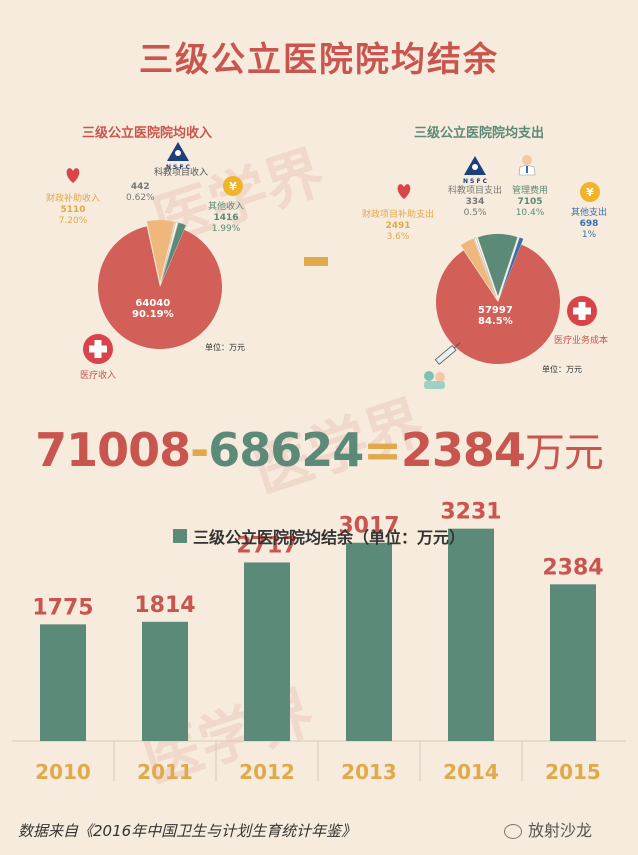 This screenshot has width=638, height=855. What do you see at coordinates (475, 167) in the screenshot?
I see `expense-nsfc-logo-icon-dot` at bounding box center [475, 167].